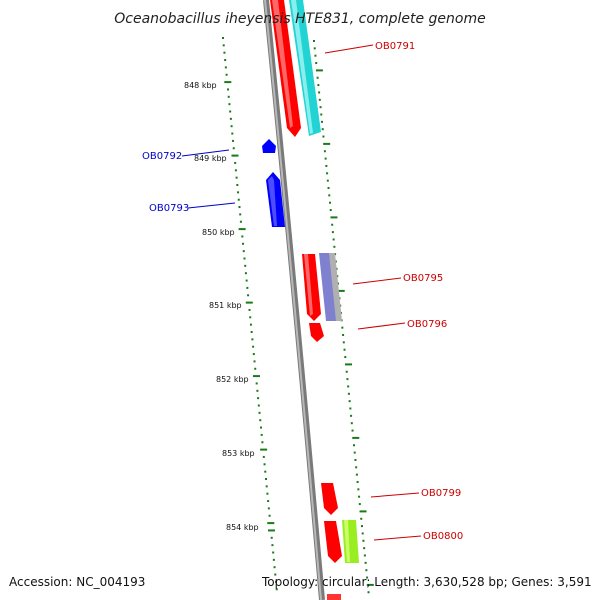 This screenshot has height=600, width=600. I want to click on gene-label-ob0792: OB0792, so click(162, 156).